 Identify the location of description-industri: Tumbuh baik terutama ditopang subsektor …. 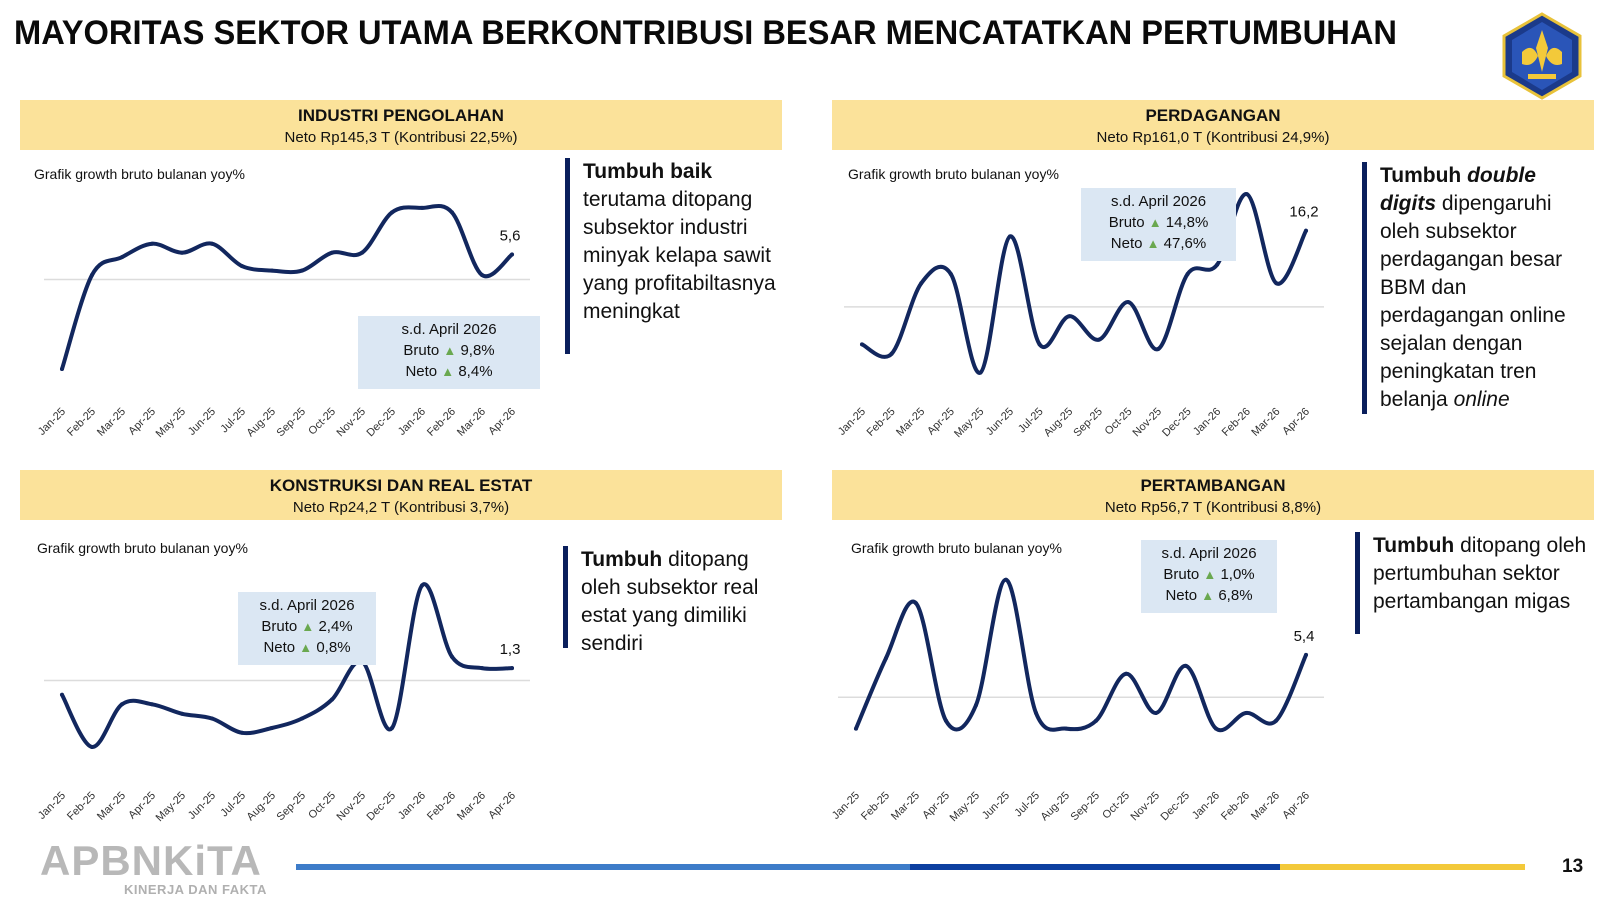
(671, 256).